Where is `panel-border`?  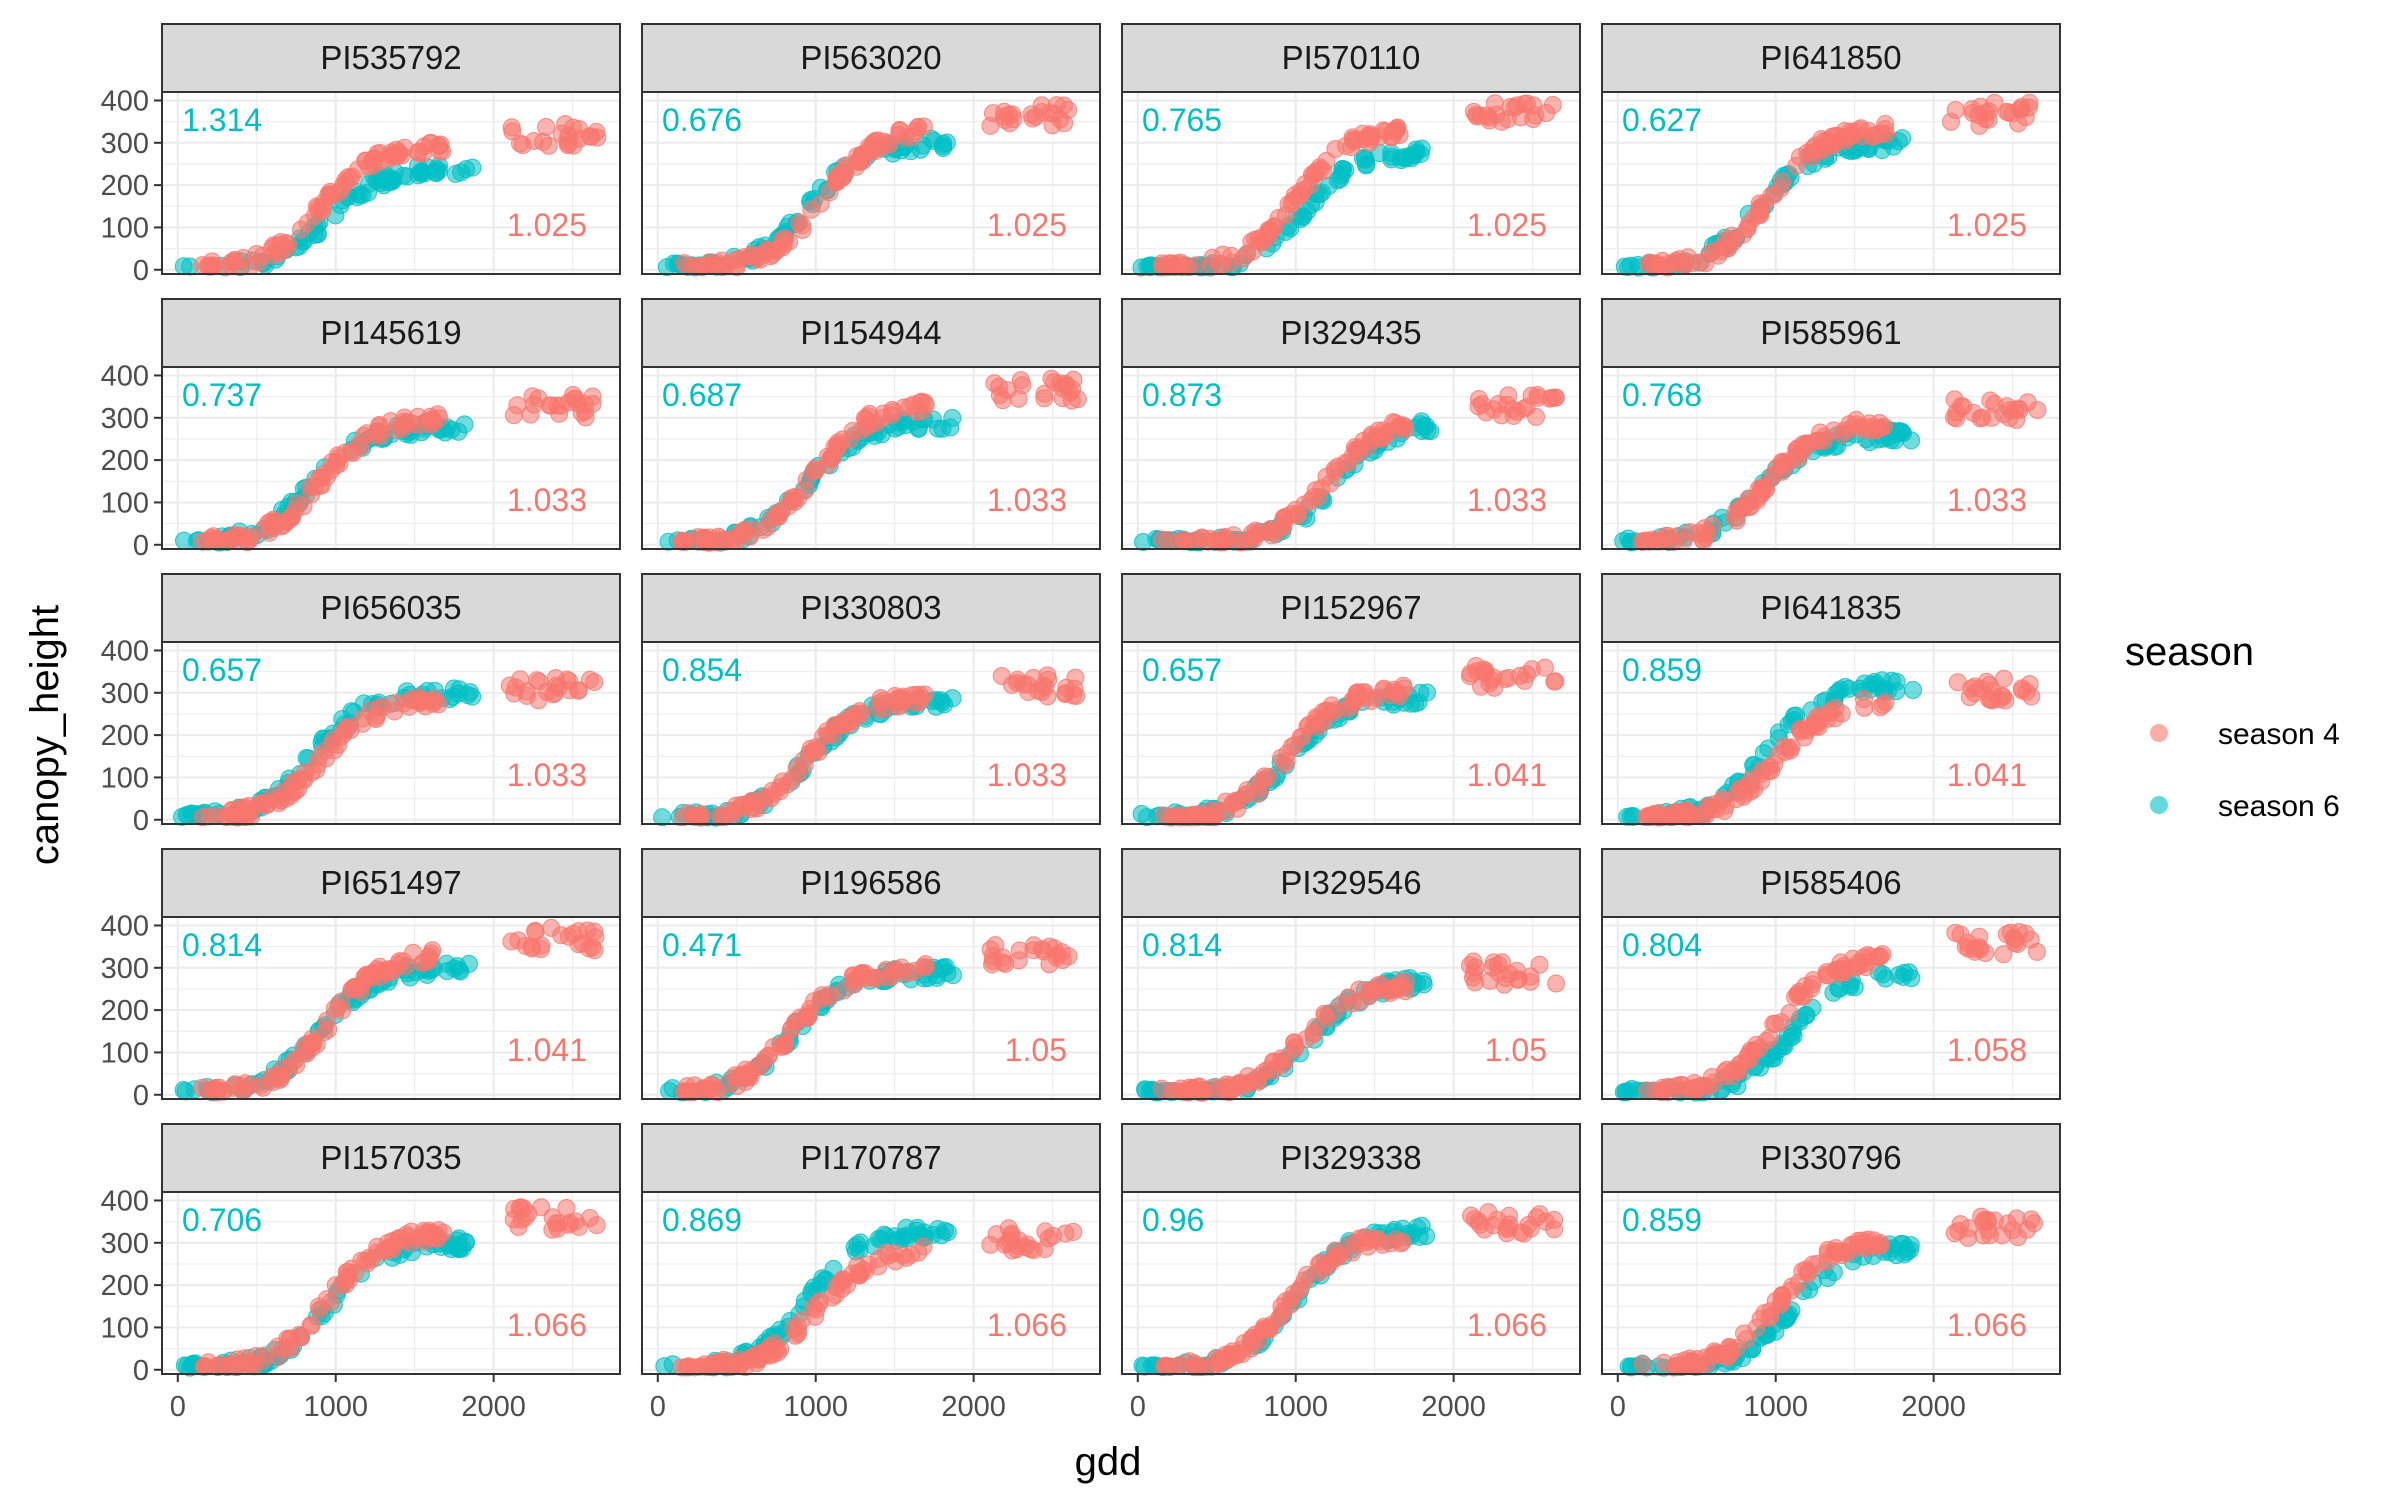 panel-border is located at coordinates (871, 458).